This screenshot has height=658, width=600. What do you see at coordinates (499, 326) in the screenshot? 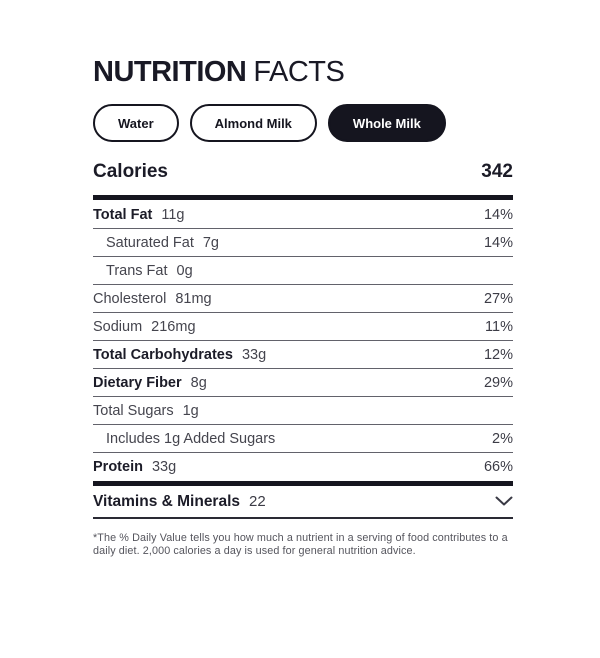
I see `nutrient-daily-value: 11%` at bounding box center [499, 326].